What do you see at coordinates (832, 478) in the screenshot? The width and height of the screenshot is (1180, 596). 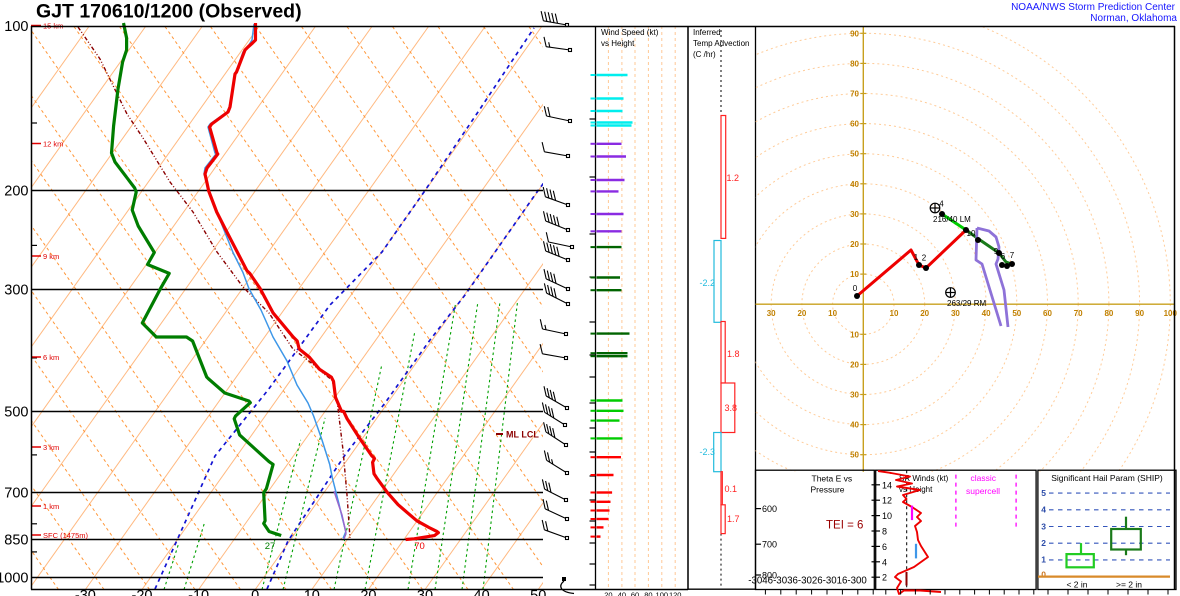 I see `svg-text: Theta E vs` at bounding box center [832, 478].